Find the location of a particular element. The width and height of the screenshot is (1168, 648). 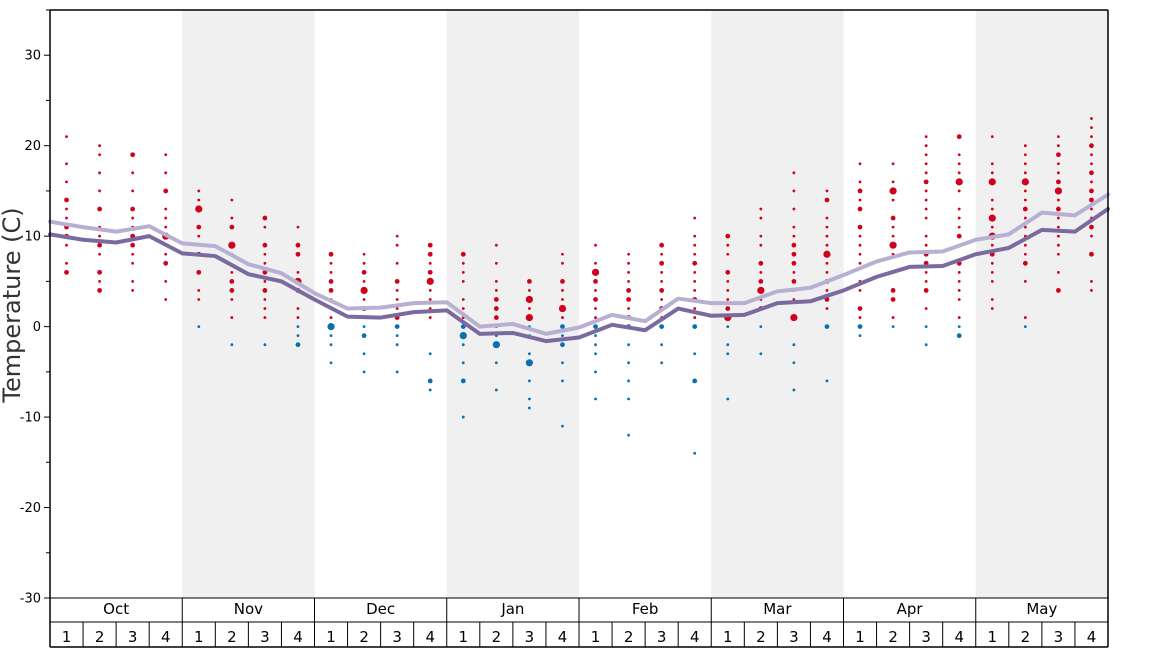

y-tick-label: -30 is located at coordinates (30, 599).